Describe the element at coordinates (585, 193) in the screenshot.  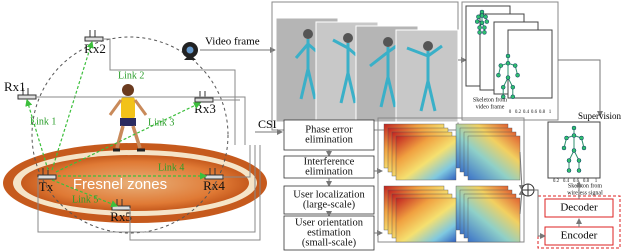
I see `skeleton-wireless-label: wireless signal` at that location.